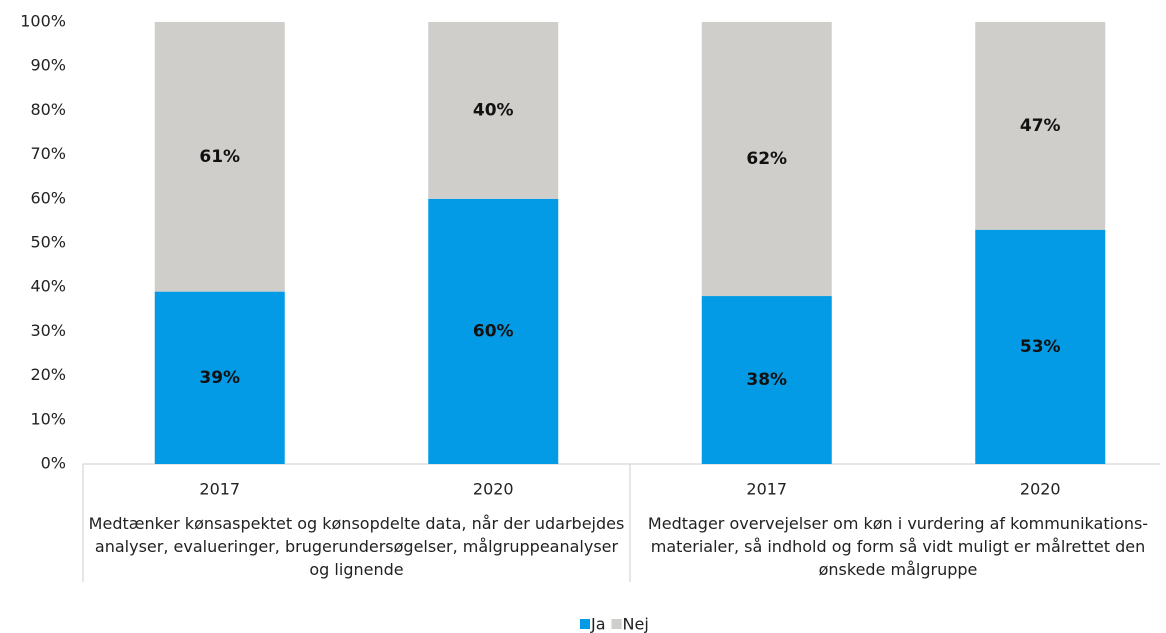 The width and height of the screenshot is (1166, 633). I want to click on y-tick-label: 40%, so click(48, 286).